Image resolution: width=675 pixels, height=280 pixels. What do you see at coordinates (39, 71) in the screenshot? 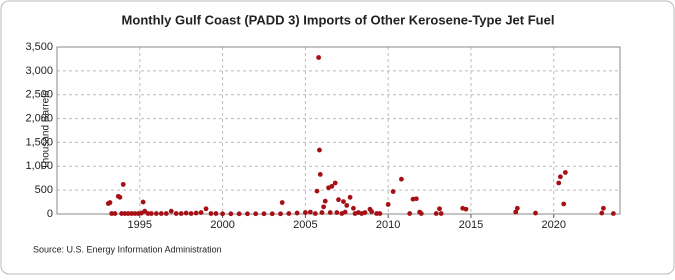
I see `y-tick-label: 3,000` at bounding box center [39, 71].